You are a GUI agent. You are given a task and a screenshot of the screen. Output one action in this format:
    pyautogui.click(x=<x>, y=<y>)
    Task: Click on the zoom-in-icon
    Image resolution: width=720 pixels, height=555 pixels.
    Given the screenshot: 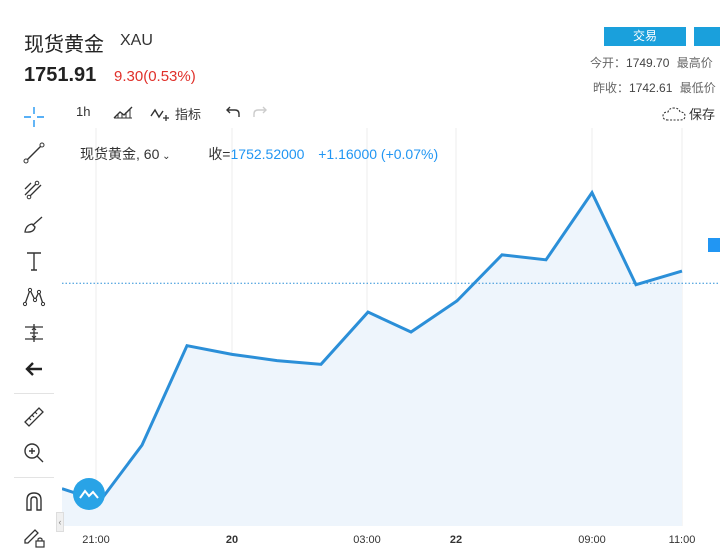 What is the action you would take?
    pyautogui.click(x=34, y=453)
    